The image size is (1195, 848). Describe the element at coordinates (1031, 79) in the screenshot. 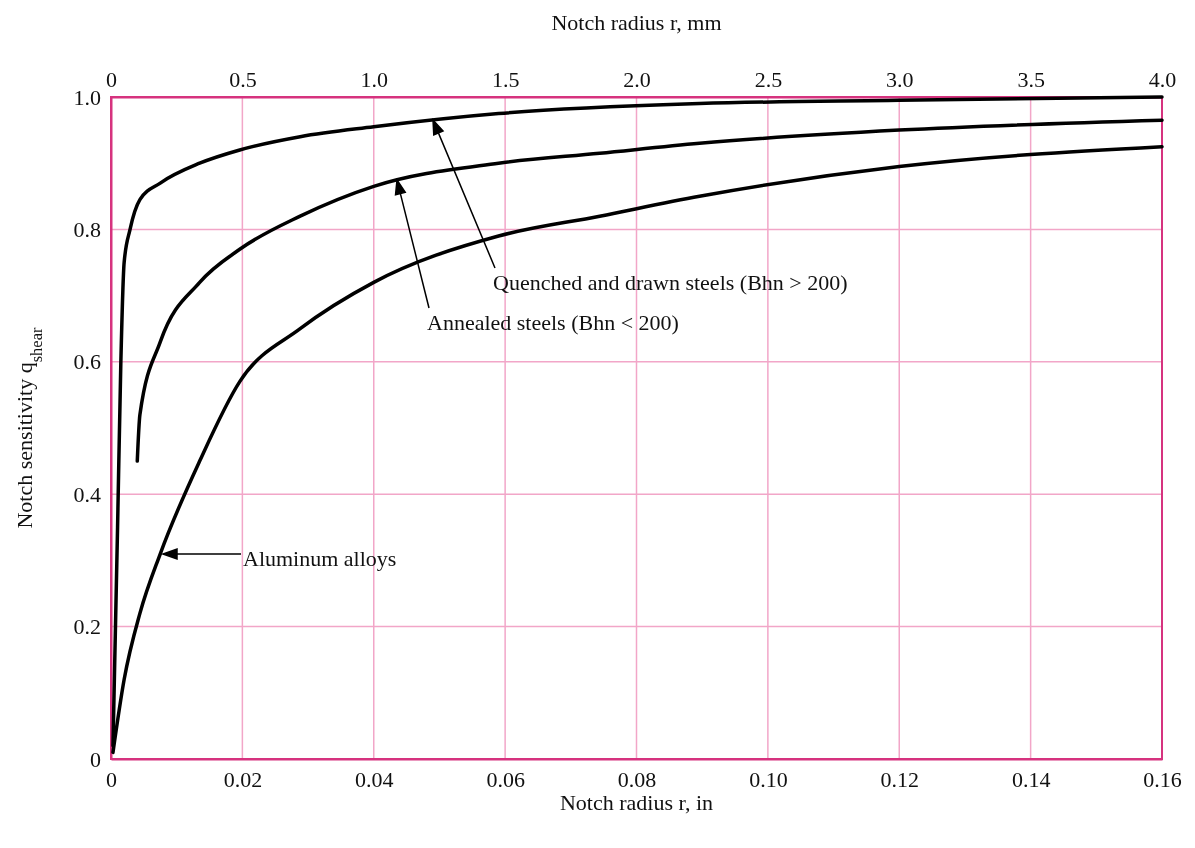

I see `x2-tick-label: 3.5` at that location.